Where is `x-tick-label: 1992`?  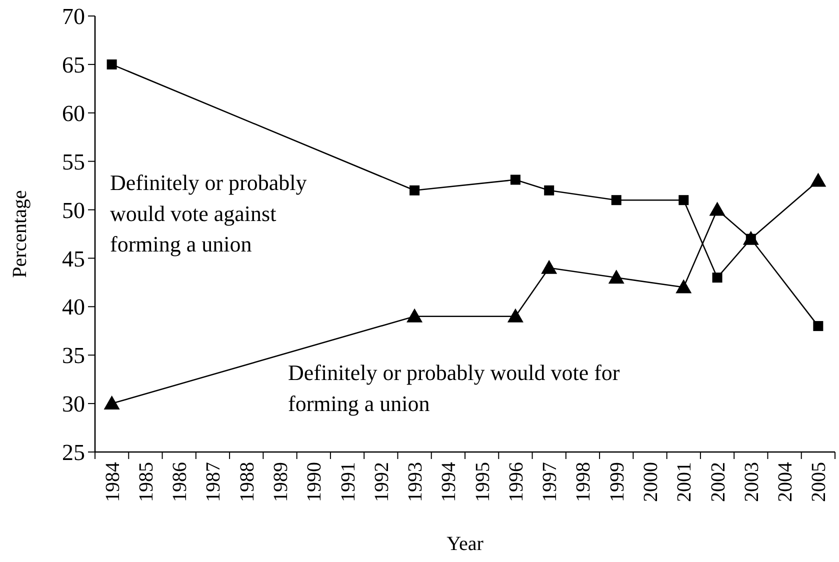 x-tick-label: 1992 is located at coordinates (381, 482).